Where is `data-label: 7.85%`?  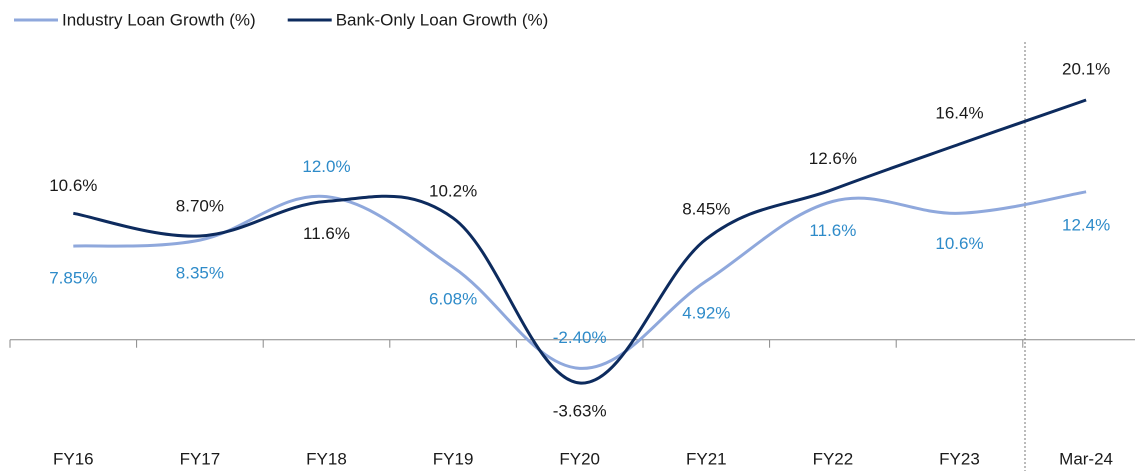 data-label: 7.85% is located at coordinates (73, 278).